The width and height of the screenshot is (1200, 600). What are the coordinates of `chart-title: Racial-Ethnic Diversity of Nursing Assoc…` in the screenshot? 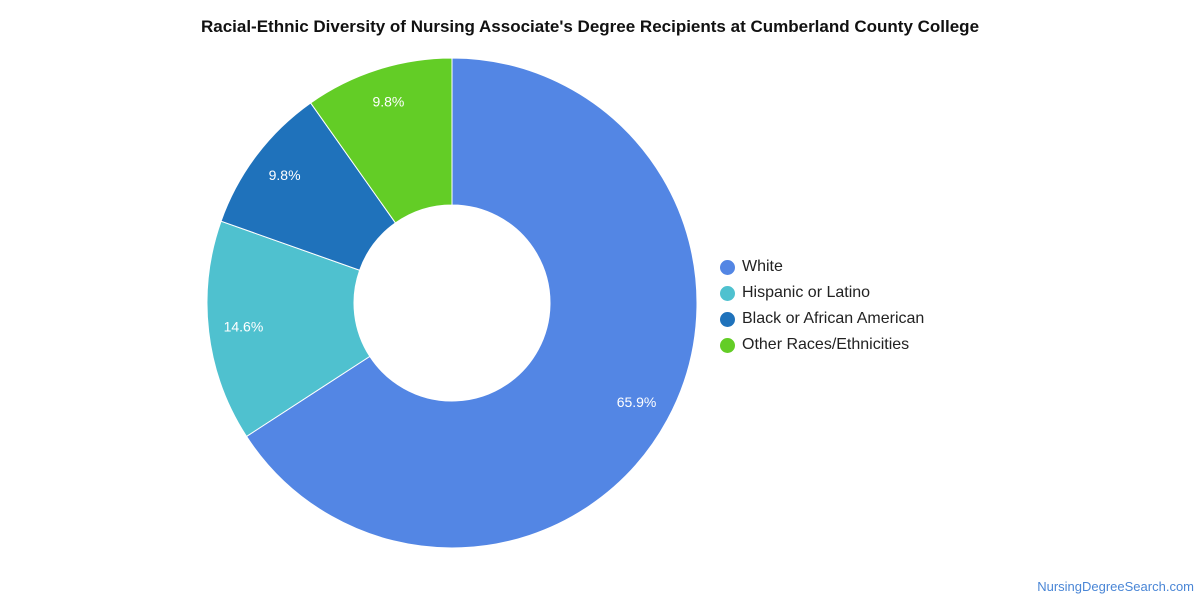 It's located at (590, 26).